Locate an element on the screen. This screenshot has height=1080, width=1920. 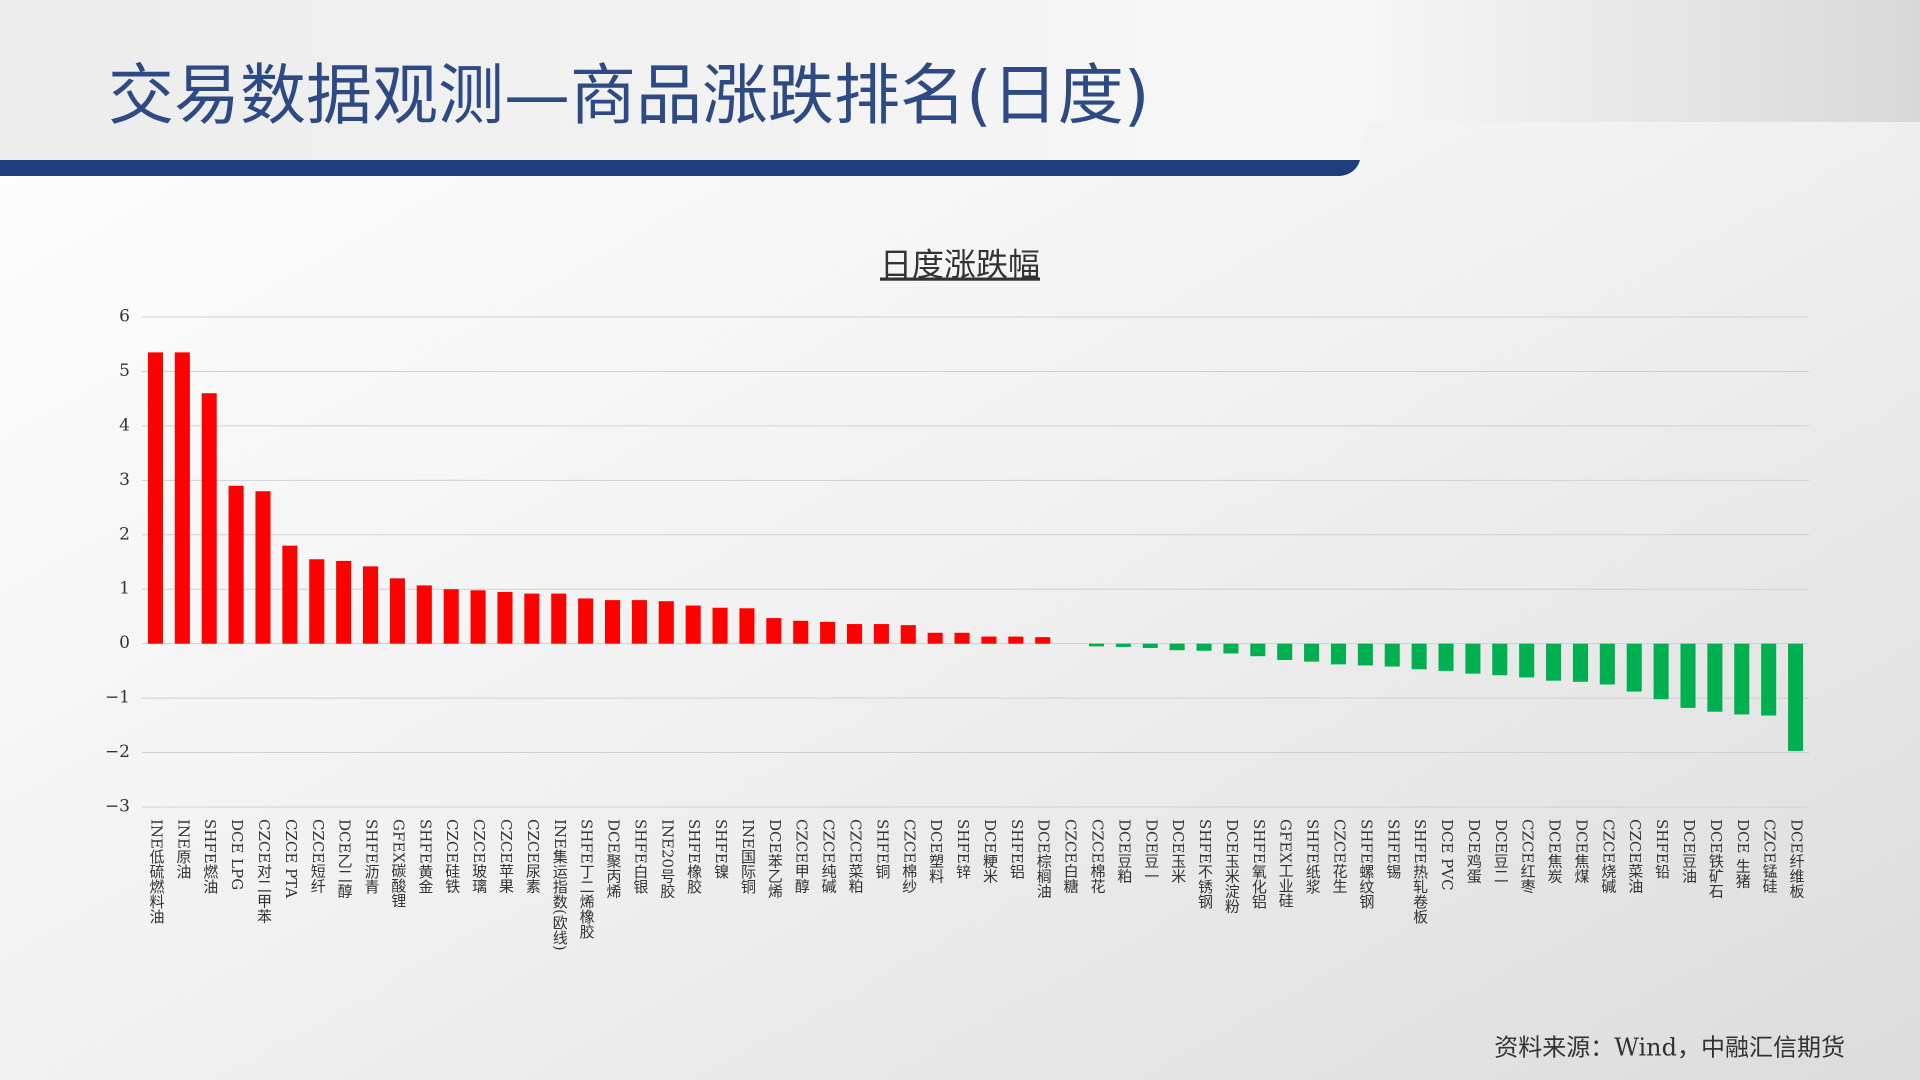
x-tick-label: CZCE硅铁 is located at coordinates (452, 856).